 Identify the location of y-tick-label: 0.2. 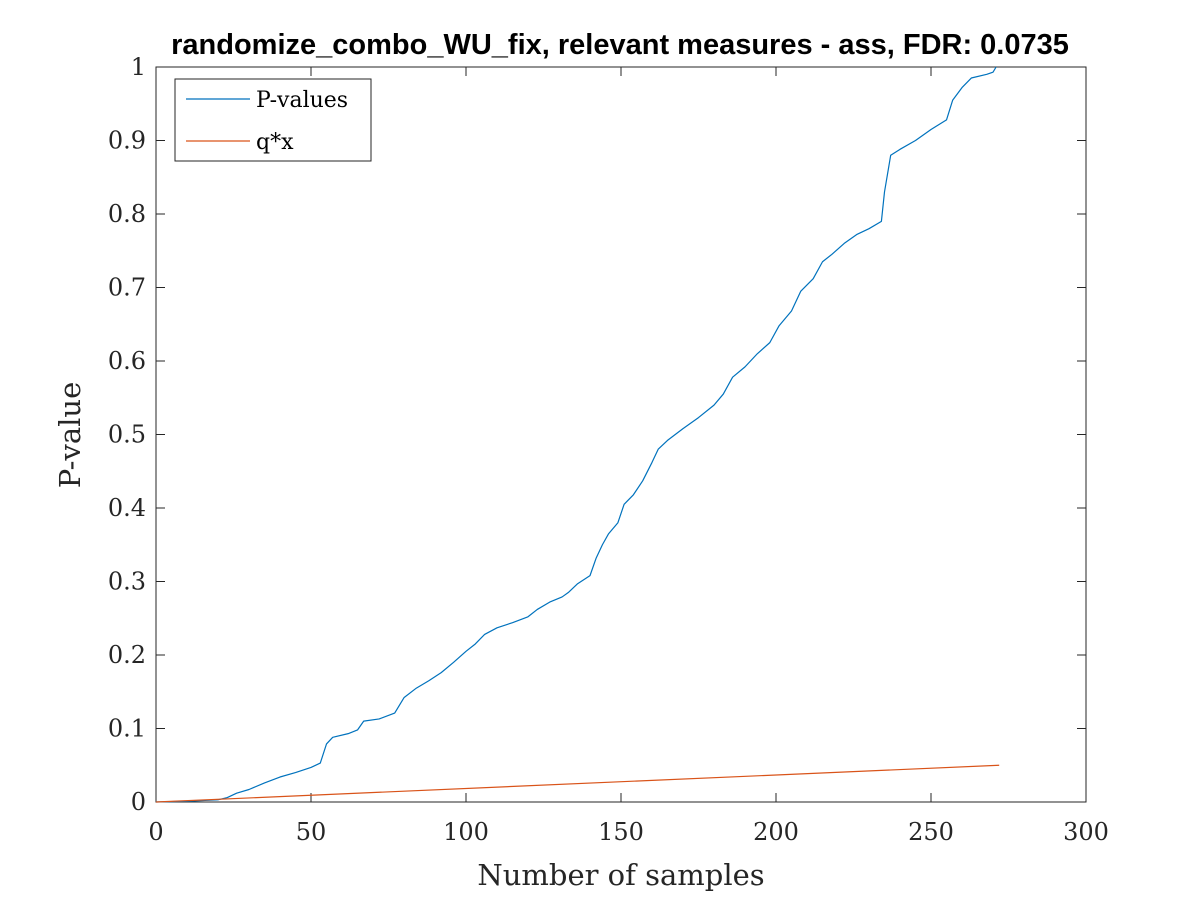
(127, 655).